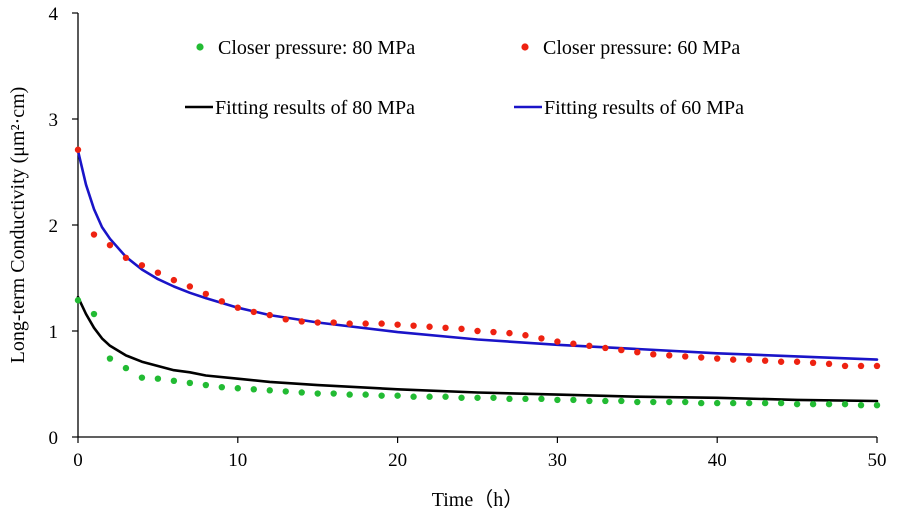 Image resolution: width=905 pixels, height=517 pixels. What do you see at coordinates (237, 460) in the screenshot?
I see `x-tick-label: 10` at bounding box center [237, 460].